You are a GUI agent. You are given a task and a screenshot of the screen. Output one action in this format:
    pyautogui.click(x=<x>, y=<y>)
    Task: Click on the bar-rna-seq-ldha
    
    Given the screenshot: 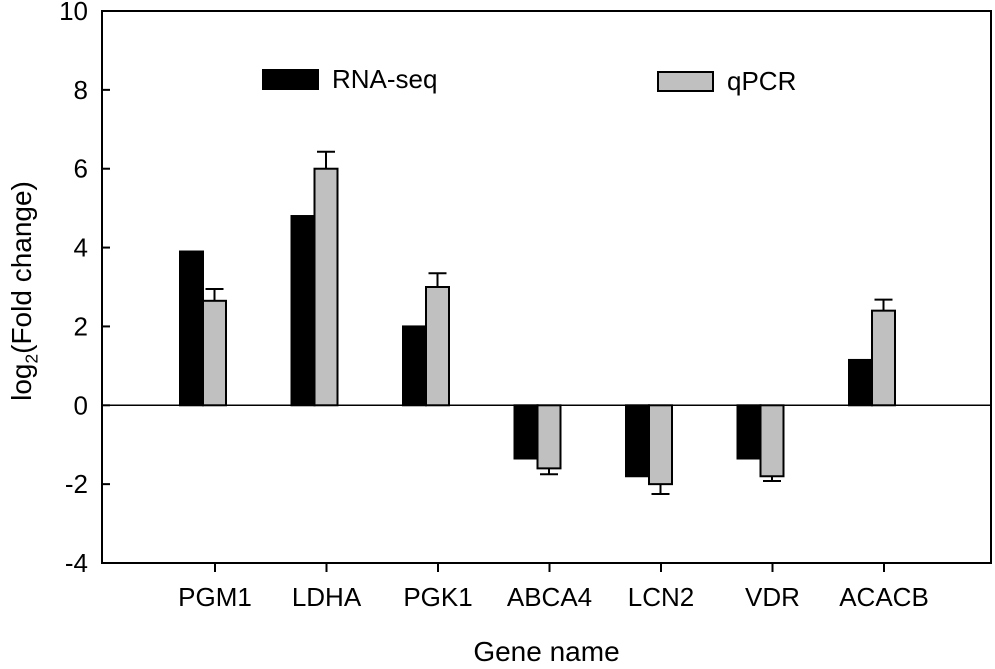 What is the action you would take?
    pyautogui.click(x=303, y=311)
    